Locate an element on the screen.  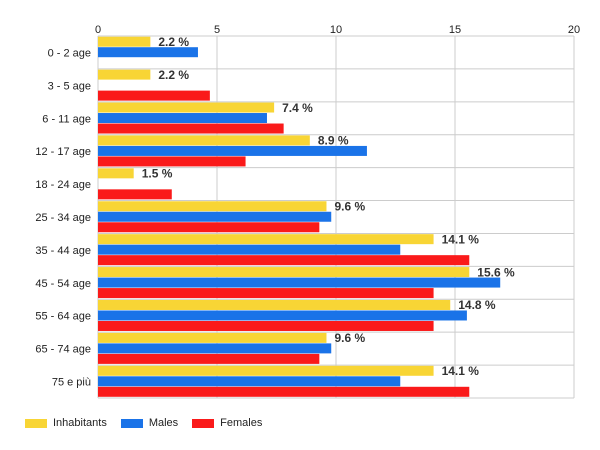
data-label: 15.6 % is located at coordinates (496, 272).